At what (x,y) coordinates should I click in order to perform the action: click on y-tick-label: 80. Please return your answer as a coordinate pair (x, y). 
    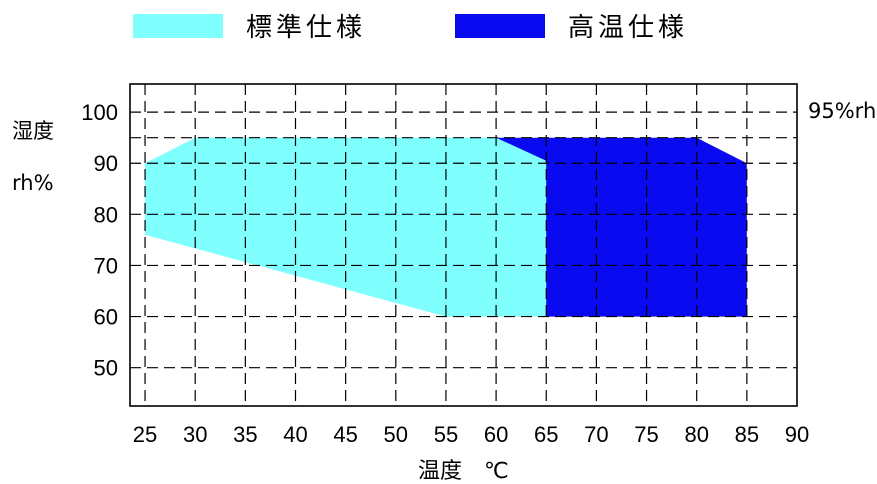
    Looking at the image, I should click on (106, 214).